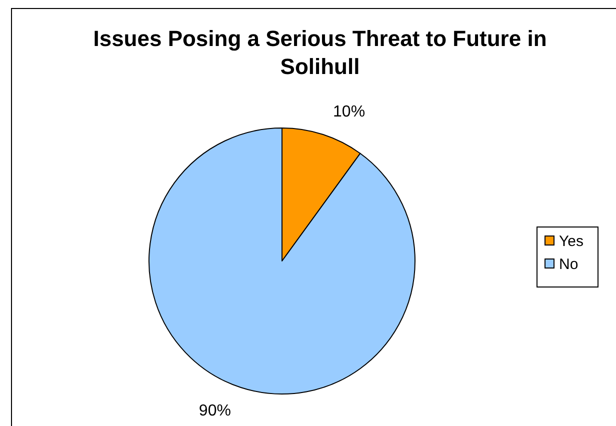 The width and height of the screenshot is (616, 426). Describe the element at coordinates (568, 264) in the screenshot. I see `legend-label: No` at that location.